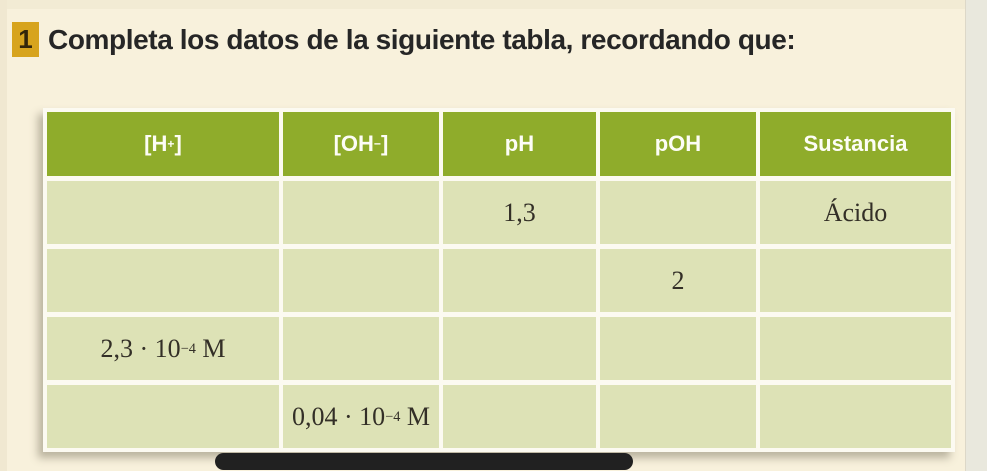  Describe the element at coordinates (3, 235) in the screenshot. I see `page-left-edge` at that location.